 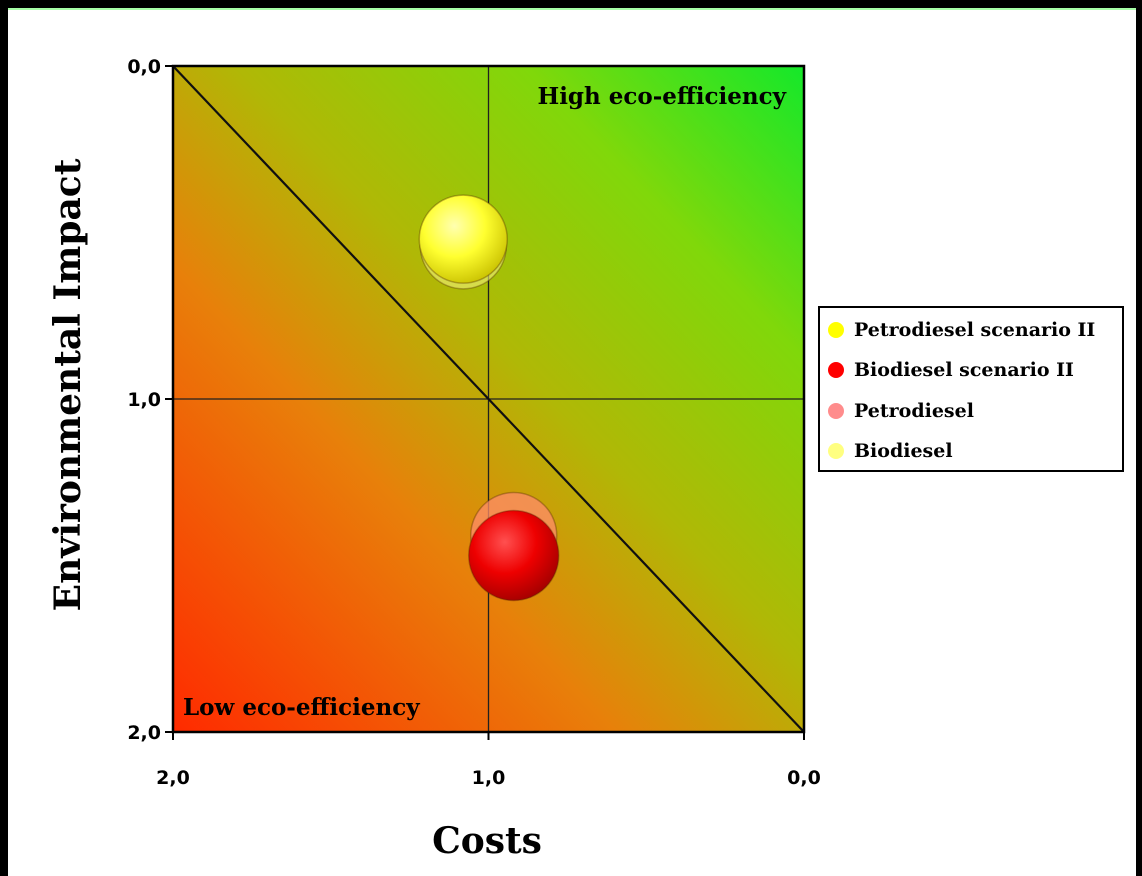 What do you see at coordinates (68, 384) in the screenshot?
I see `y-axis-title: Environmental Impact` at bounding box center [68, 384].